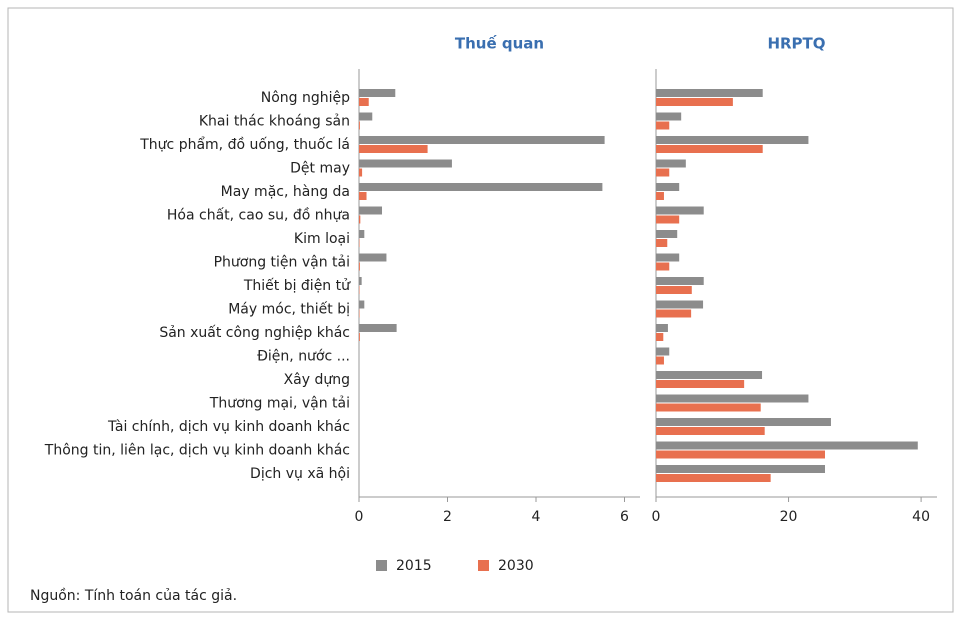  What do you see at coordinates (254, 333) in the screenshot?
I see `category-label: Sản xuất công nghiệp khác` at bounding box center [254, 333].